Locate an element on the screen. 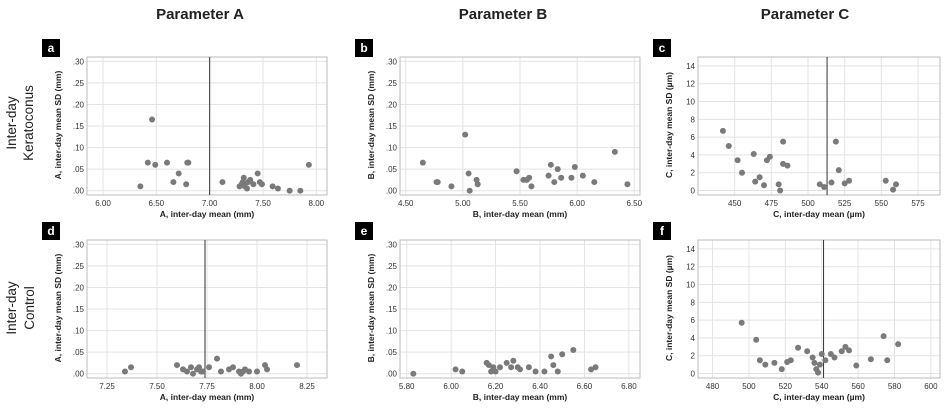  x-tick-label: 6.00 is located at coordinates (451, 386).